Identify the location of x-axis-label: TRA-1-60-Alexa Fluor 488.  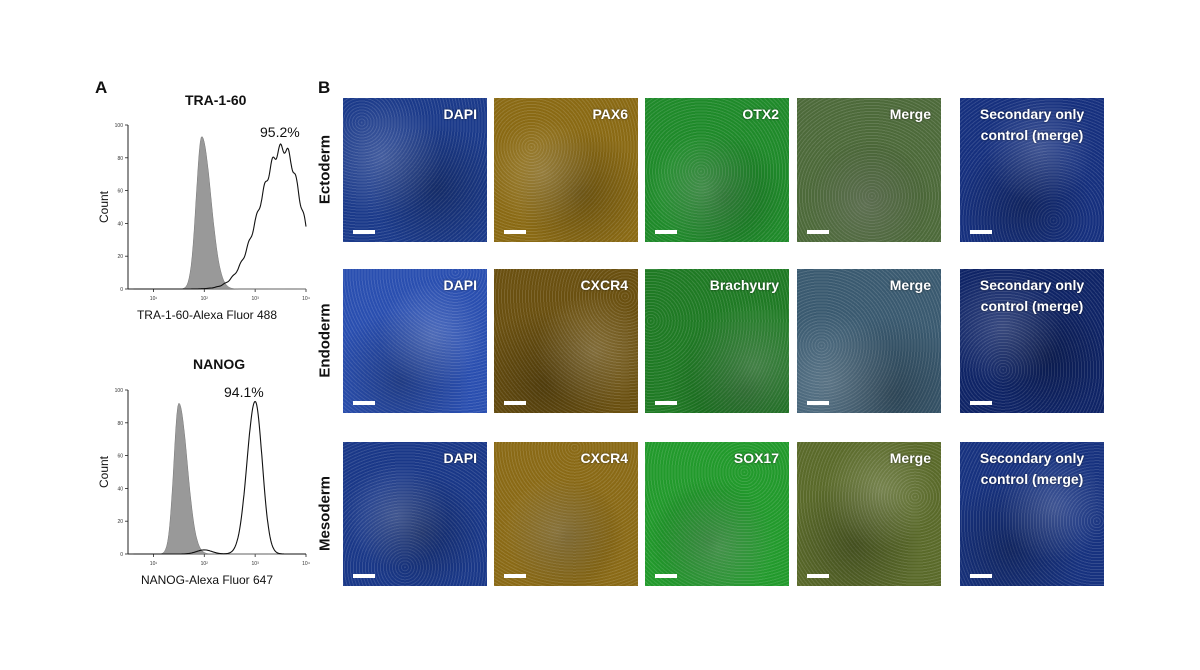
(207, 315).